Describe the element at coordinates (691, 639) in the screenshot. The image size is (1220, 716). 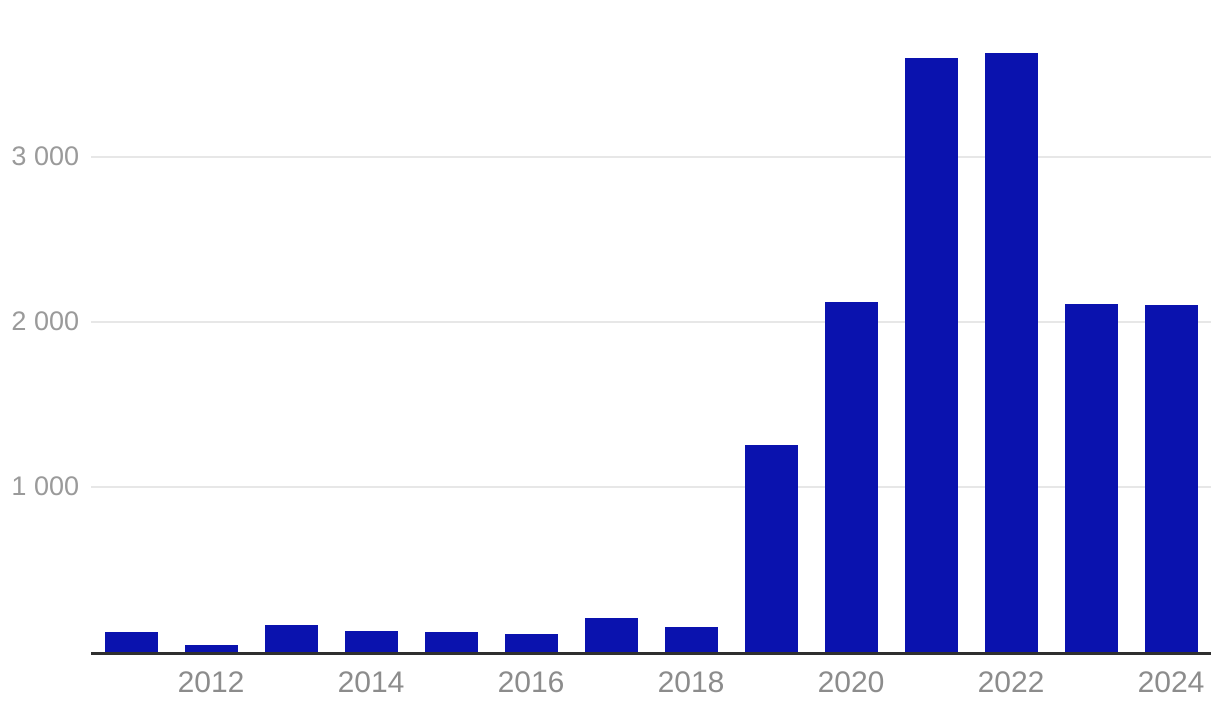
I see `bar-2018` at that location.